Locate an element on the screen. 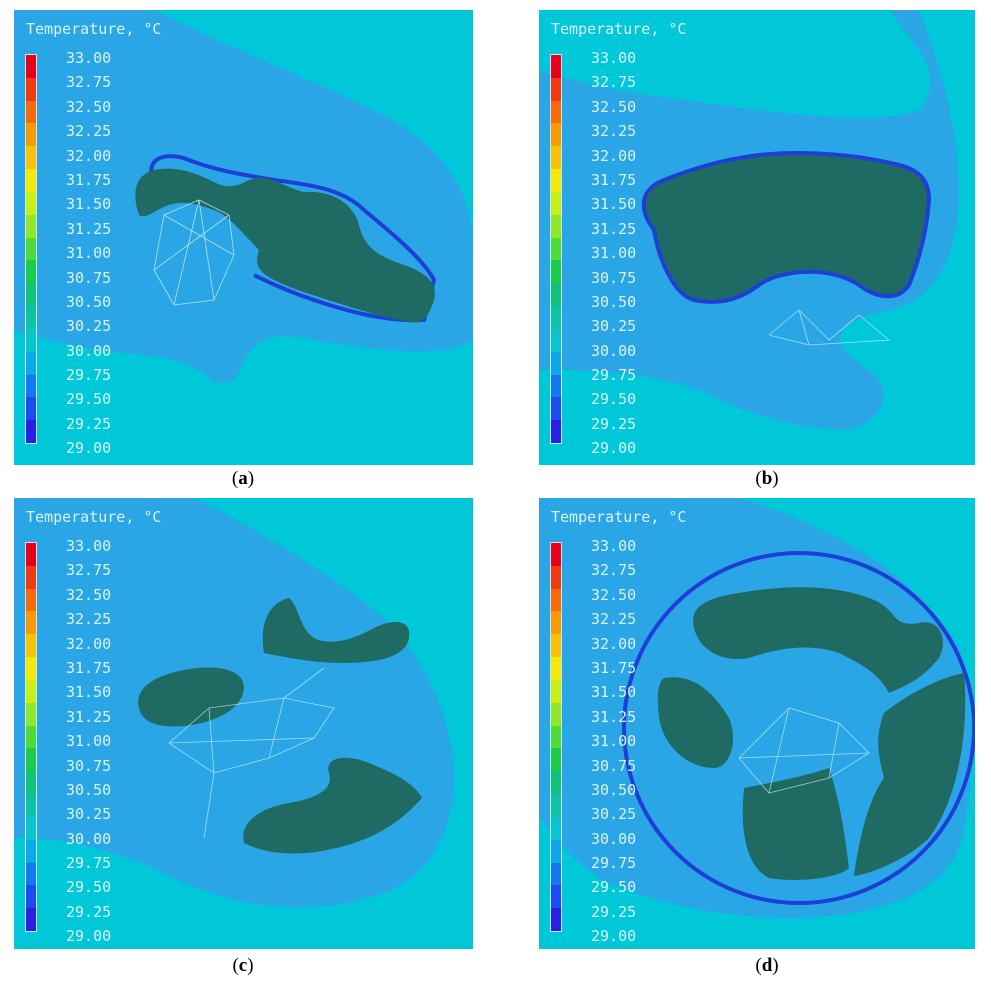 The width and height of the screenshot is (991, 983). mesh-wireframe-b is located at coordinates (829, 327).